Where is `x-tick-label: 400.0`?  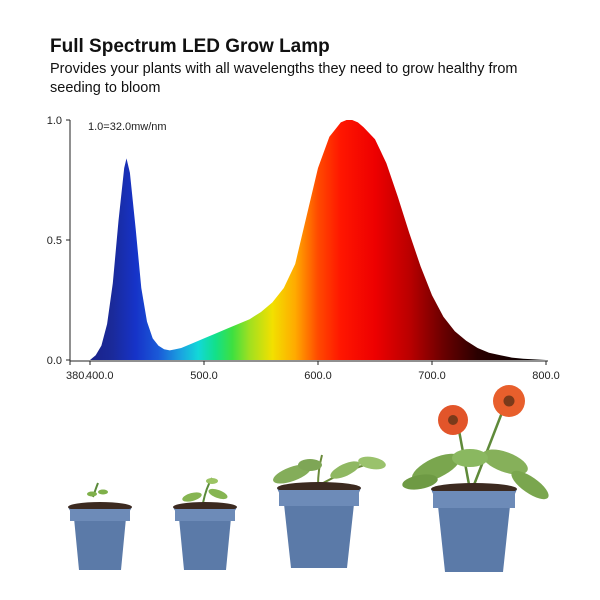
x-tick-label: 400.0 is located at coordinates (100, 376).